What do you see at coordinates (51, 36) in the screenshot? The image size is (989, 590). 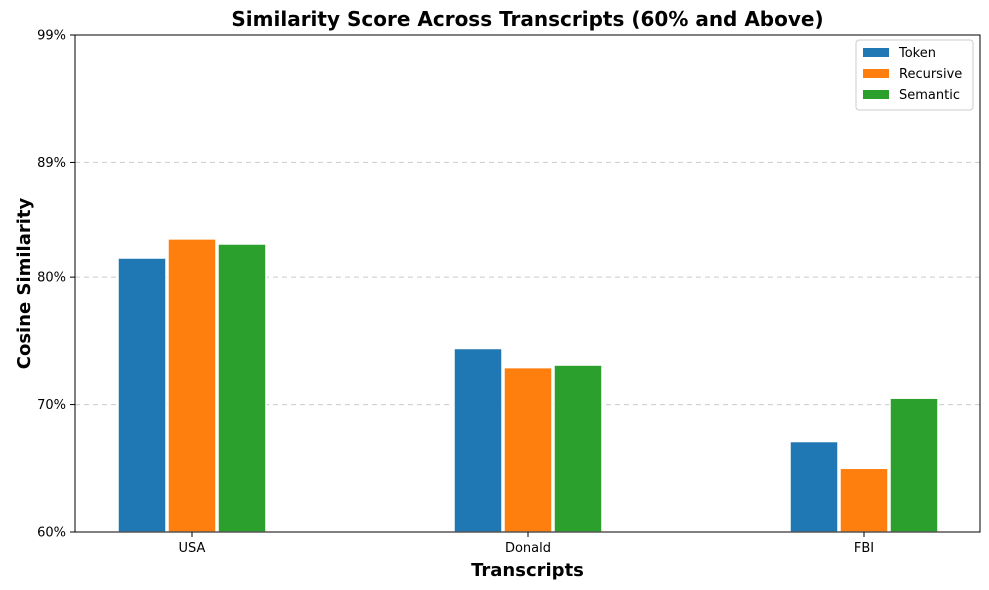 I see `y-tick-label: 99%` at bounding box center [51, 36].